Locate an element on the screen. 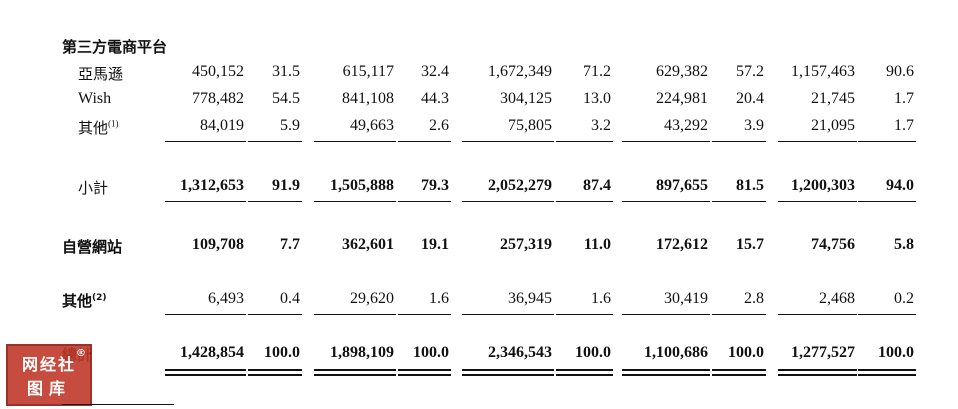  cell-other-platforms-col2: 5.9 is located at coordinates (290, 125).